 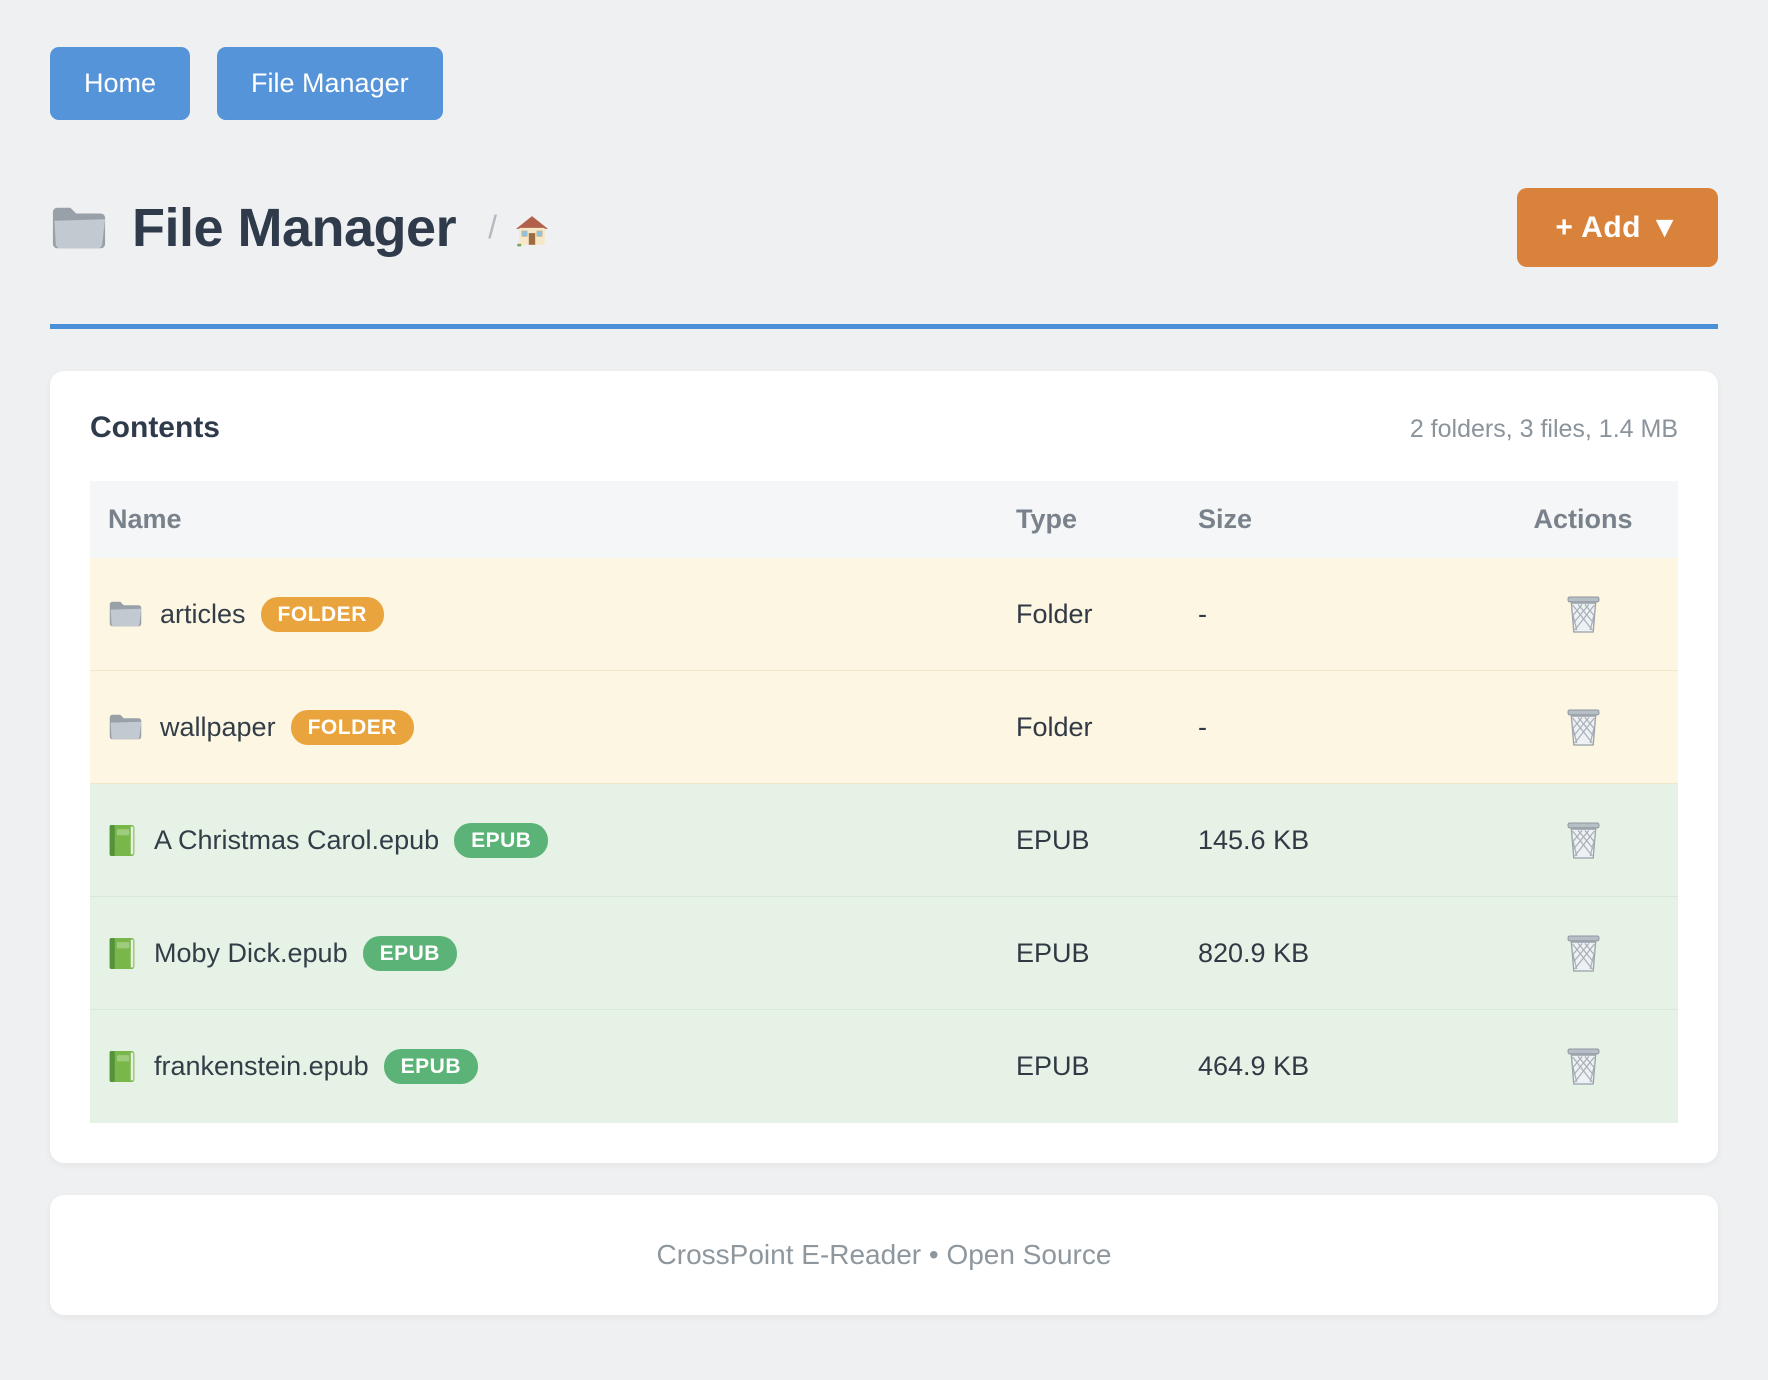 What do you see at coordinates (261, 1066) in the screenshot?
I see `file-name: frankenstein.epub` at bounding box center [261, 1066].